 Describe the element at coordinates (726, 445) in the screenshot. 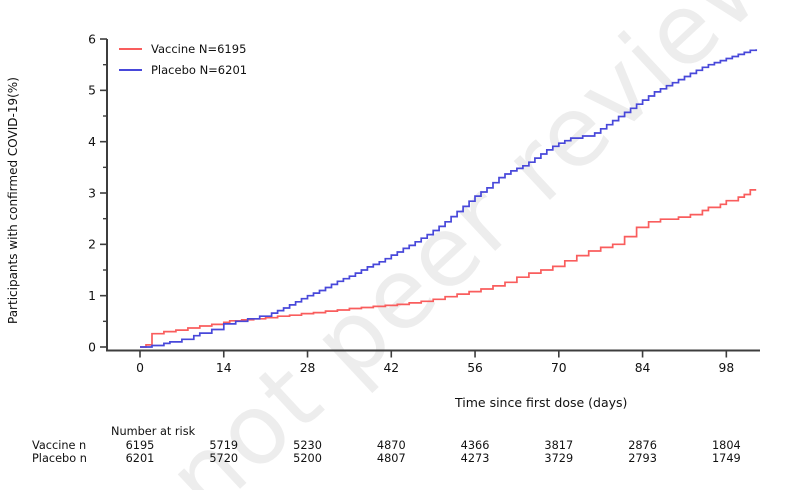

I see `risk-value: 1804` at that location.